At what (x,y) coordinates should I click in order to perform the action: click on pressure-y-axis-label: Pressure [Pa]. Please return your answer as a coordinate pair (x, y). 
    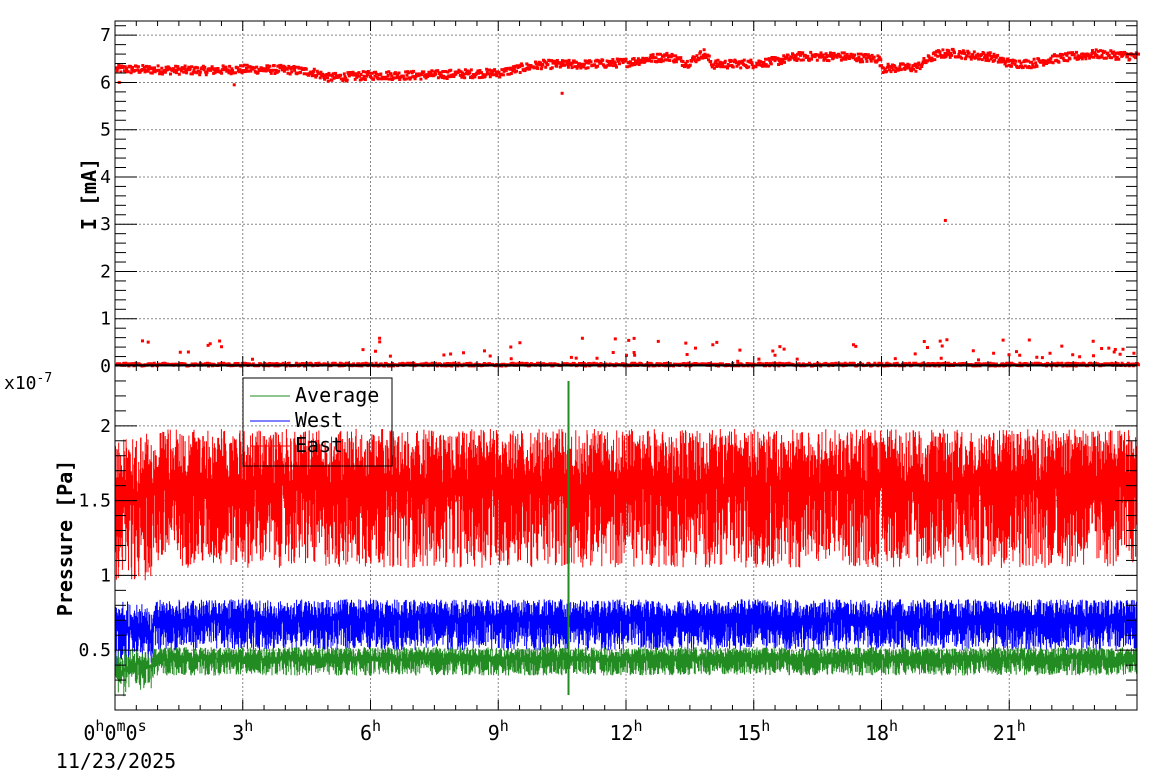
    Looking at the image, I should click on (65, 538).